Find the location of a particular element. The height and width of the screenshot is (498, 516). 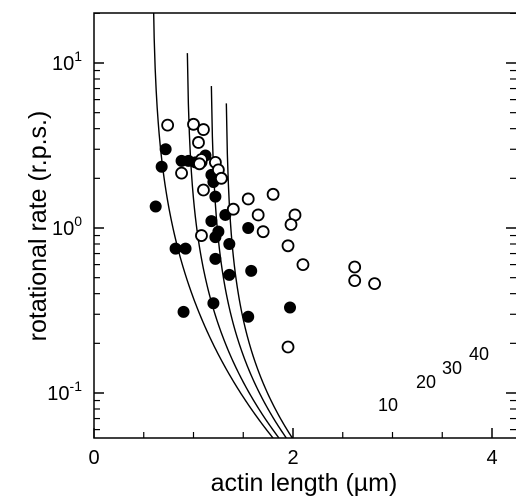

curve-label-10: 10 is located at coordinates (388, 405).